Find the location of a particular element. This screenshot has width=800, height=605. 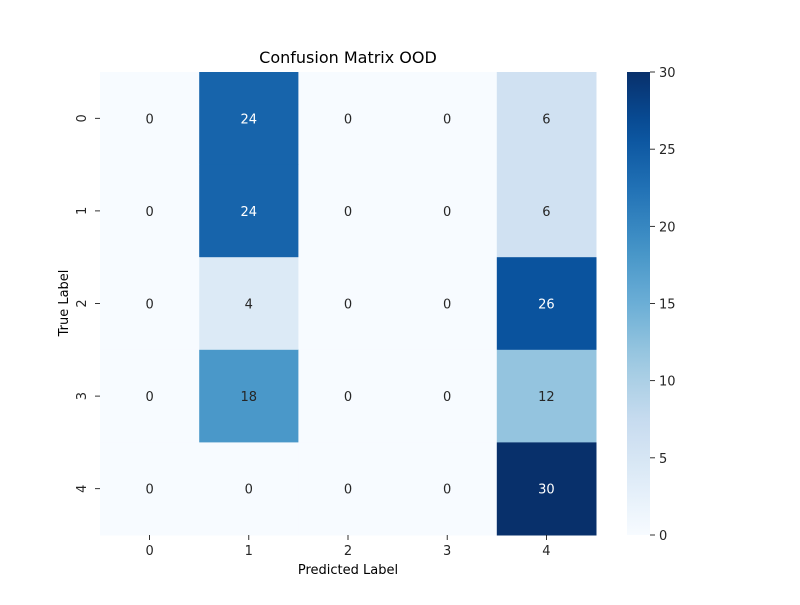

x-tick-label: 2 is located at coordinates (348, 551).